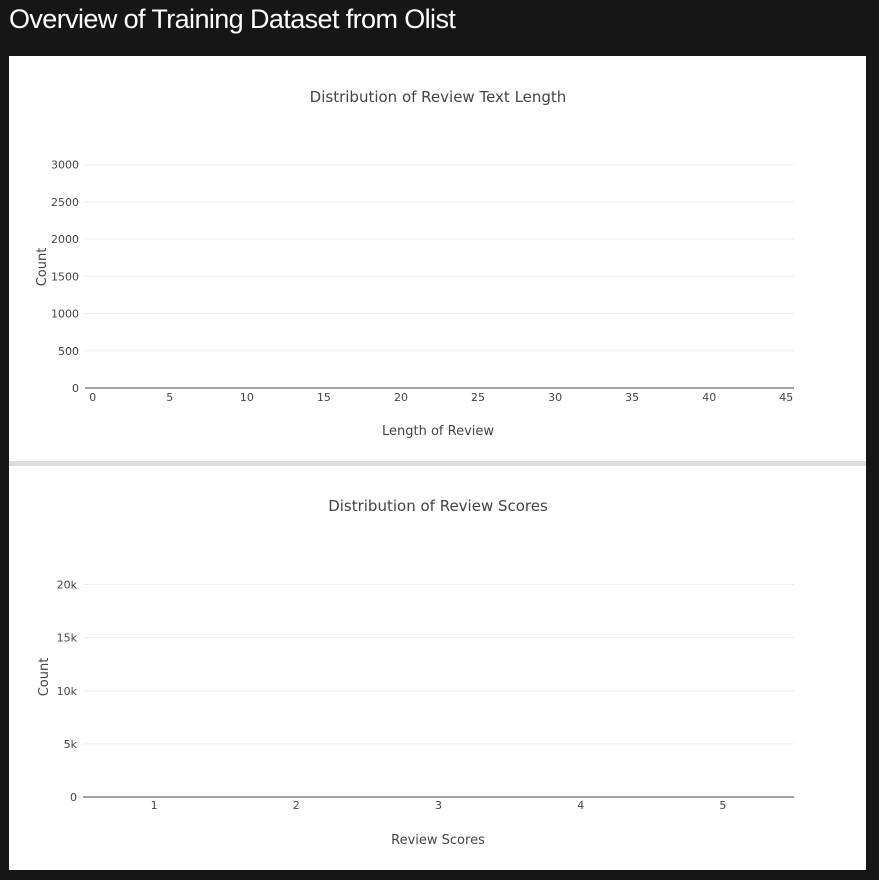 Image resolution: width=879 pixels, height=880 pixels. Describe the element at coordinates (555, 397) in the screenshot. I see `x-tick-label: 30` at that location.